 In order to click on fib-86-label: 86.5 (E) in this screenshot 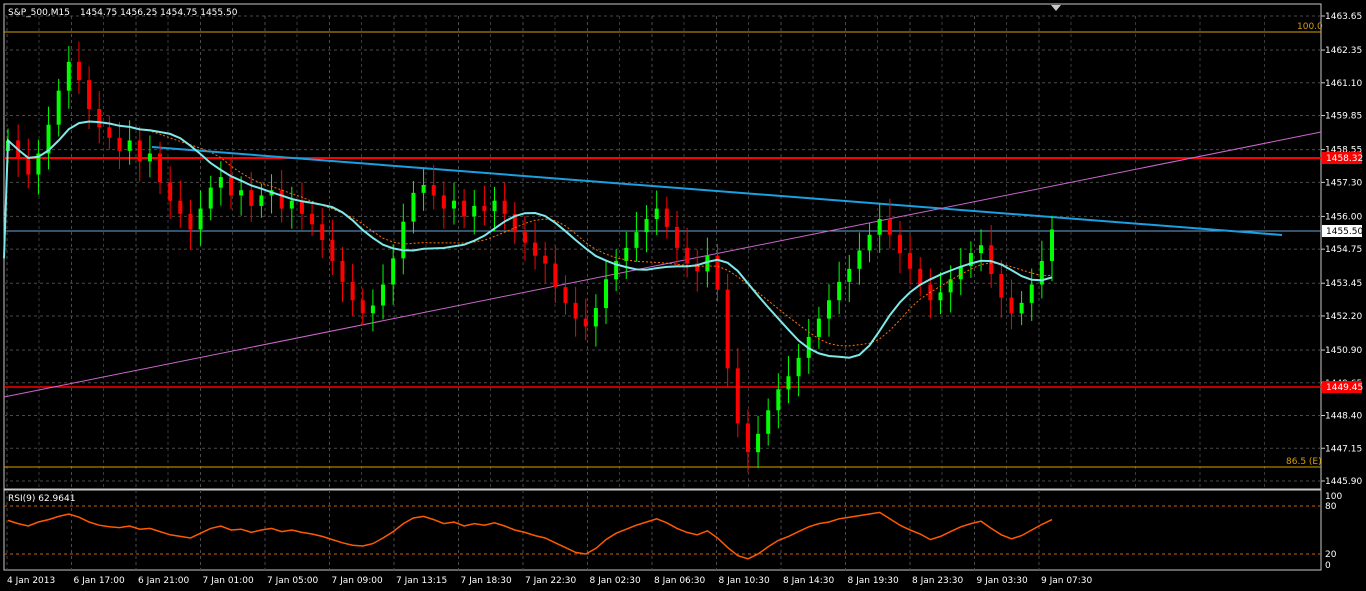, I will do `click(1304, 462)`.